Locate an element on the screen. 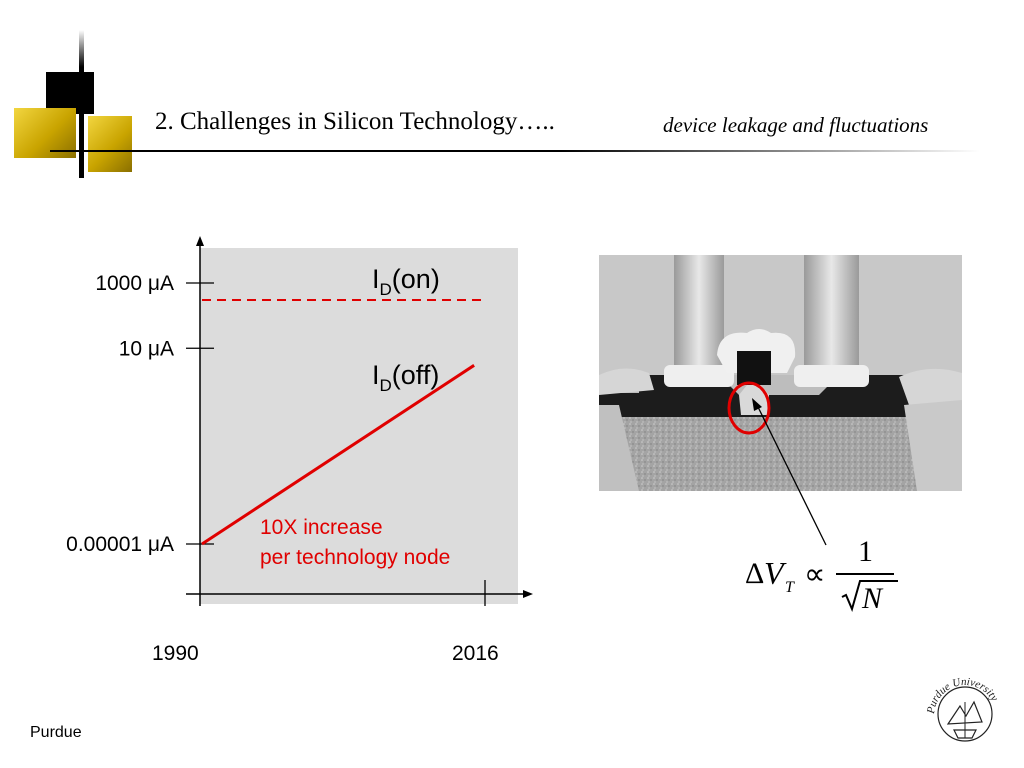 This screenshot has width=1024, height=768. x-axis-arrow-icon is located at coordinates (528, 594).